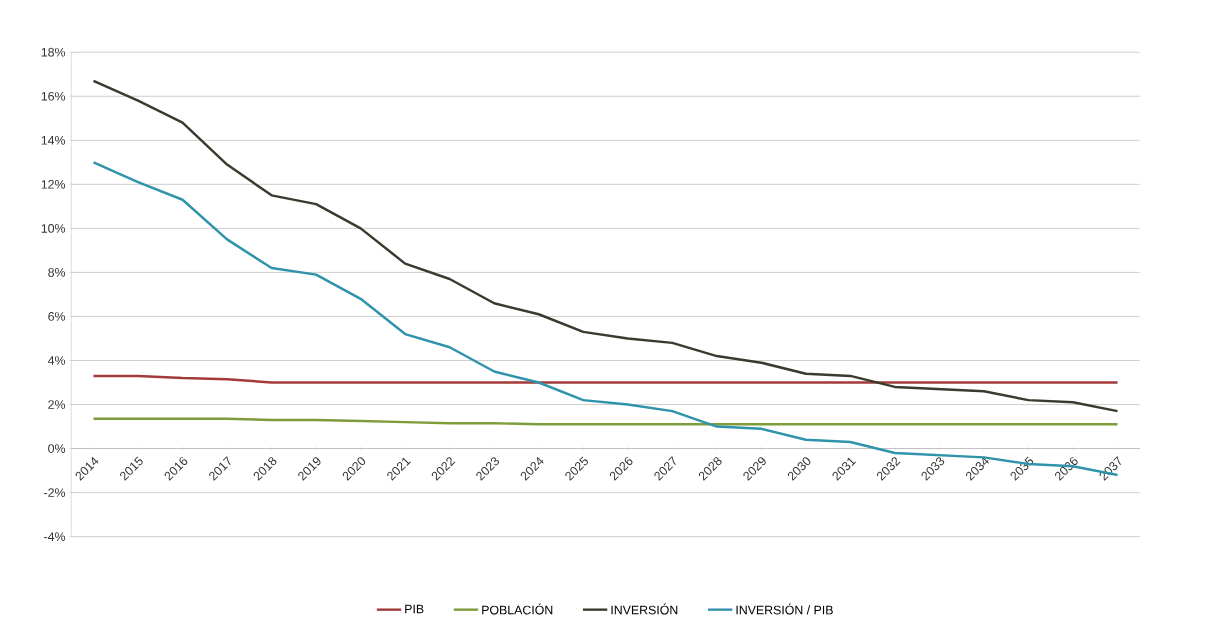 This screenshot has width=1211, height=632. Describe the element at coordinates (53, 140) in the screenshot. I see `y-tick-label: 14%` at that location.